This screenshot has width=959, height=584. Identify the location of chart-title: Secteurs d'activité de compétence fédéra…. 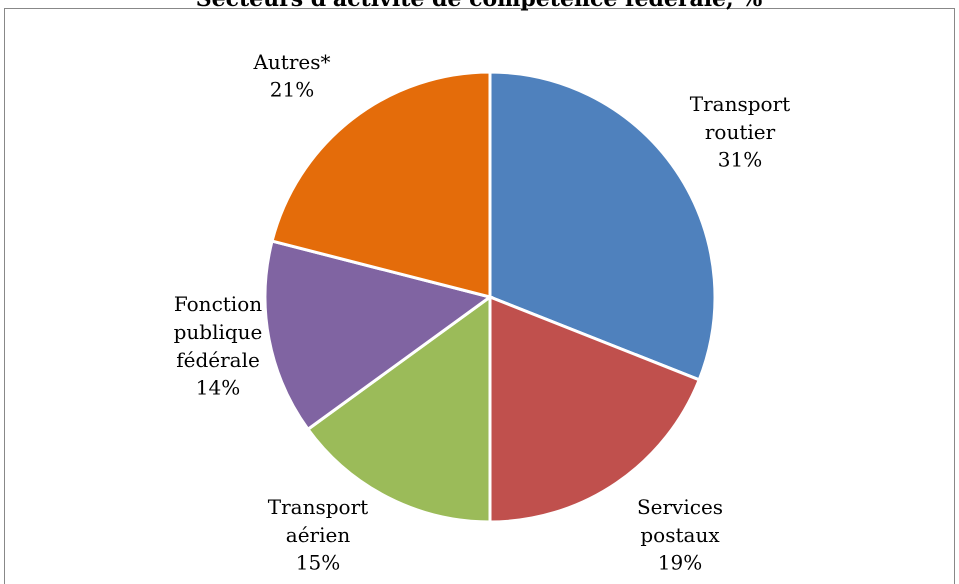
(479, 6).